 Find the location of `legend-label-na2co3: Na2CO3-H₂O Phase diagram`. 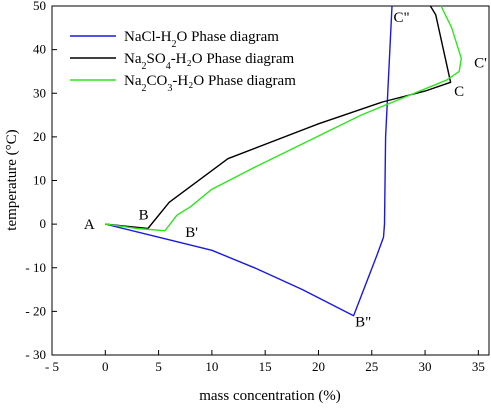

legend-label-na2co3: Na2CO3-H₂O Phase diagram is located at coordinates (210, 83).